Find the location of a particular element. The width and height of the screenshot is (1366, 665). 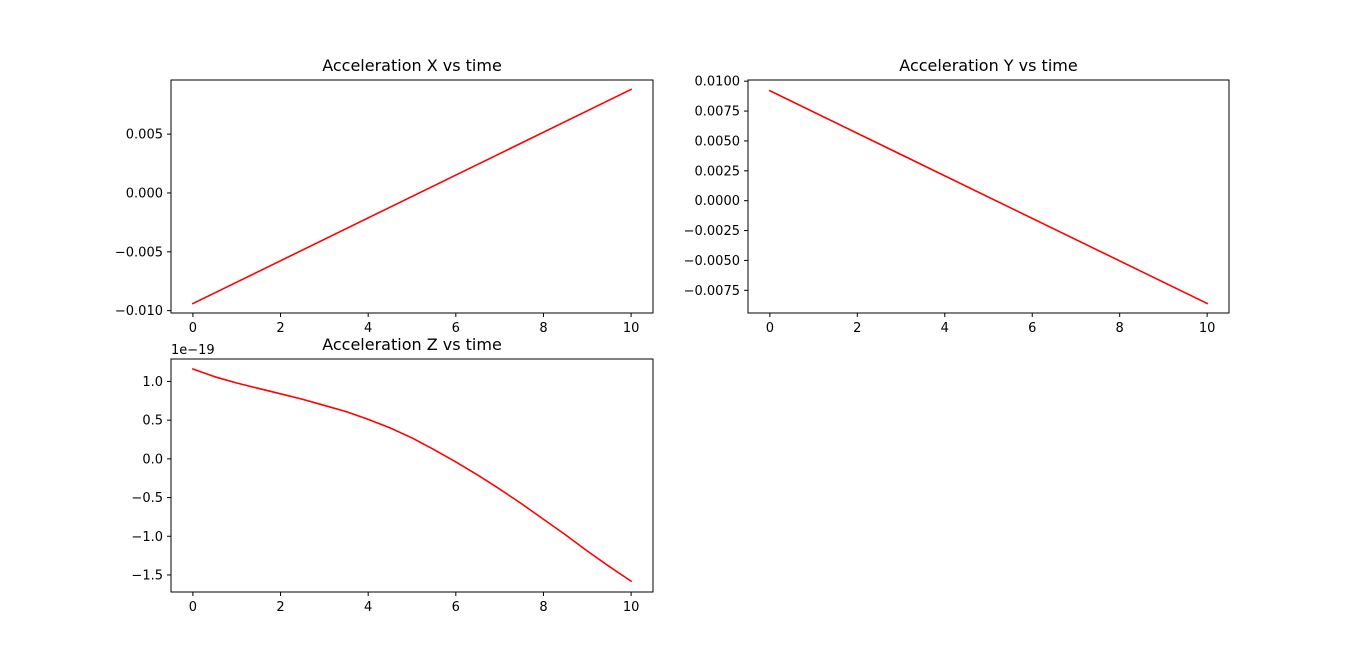

chart-3-y-tick-label-2: −0.5 is located at coordinates (147, 498).